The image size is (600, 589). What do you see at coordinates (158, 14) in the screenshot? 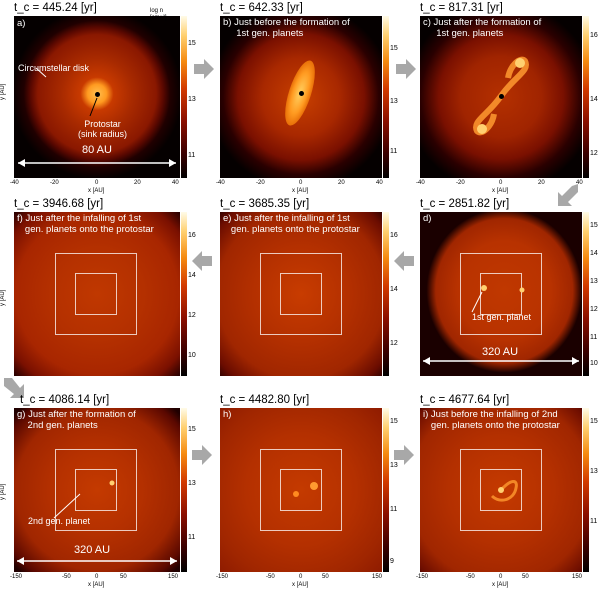
I see `cbar-unit: log n [cm⁻³]` at bounding box center [158, 14].